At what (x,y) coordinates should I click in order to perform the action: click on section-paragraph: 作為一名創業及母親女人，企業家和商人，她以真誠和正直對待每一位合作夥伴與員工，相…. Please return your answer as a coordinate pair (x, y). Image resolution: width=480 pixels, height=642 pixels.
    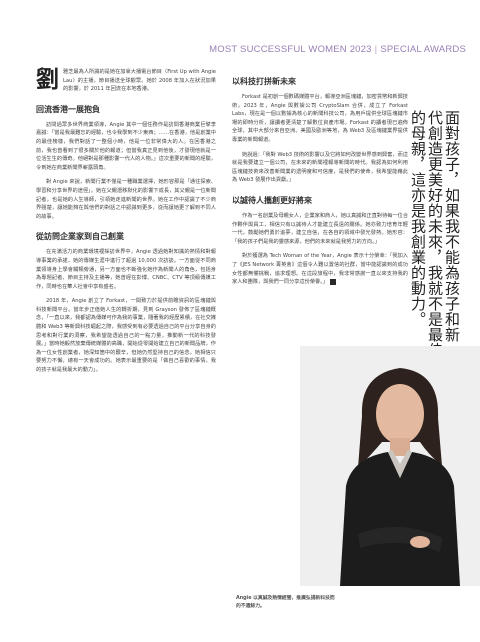
    Looking at the image, I should click on (320, 228).